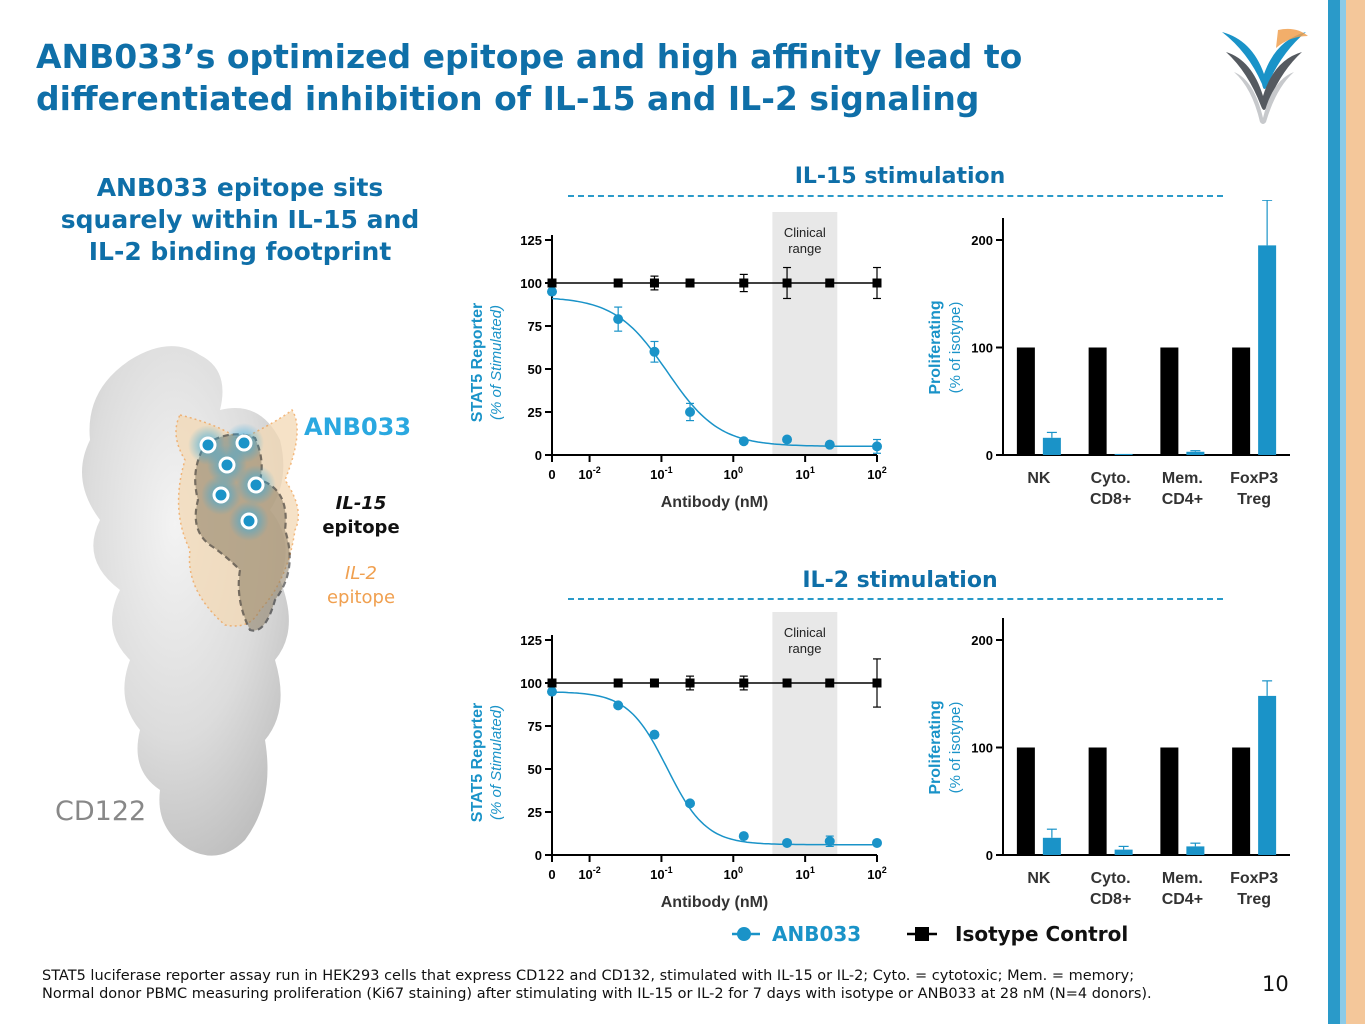 The image size is (1365, 1024). I want to click on y-tick-label: 50, so click(535, 369).